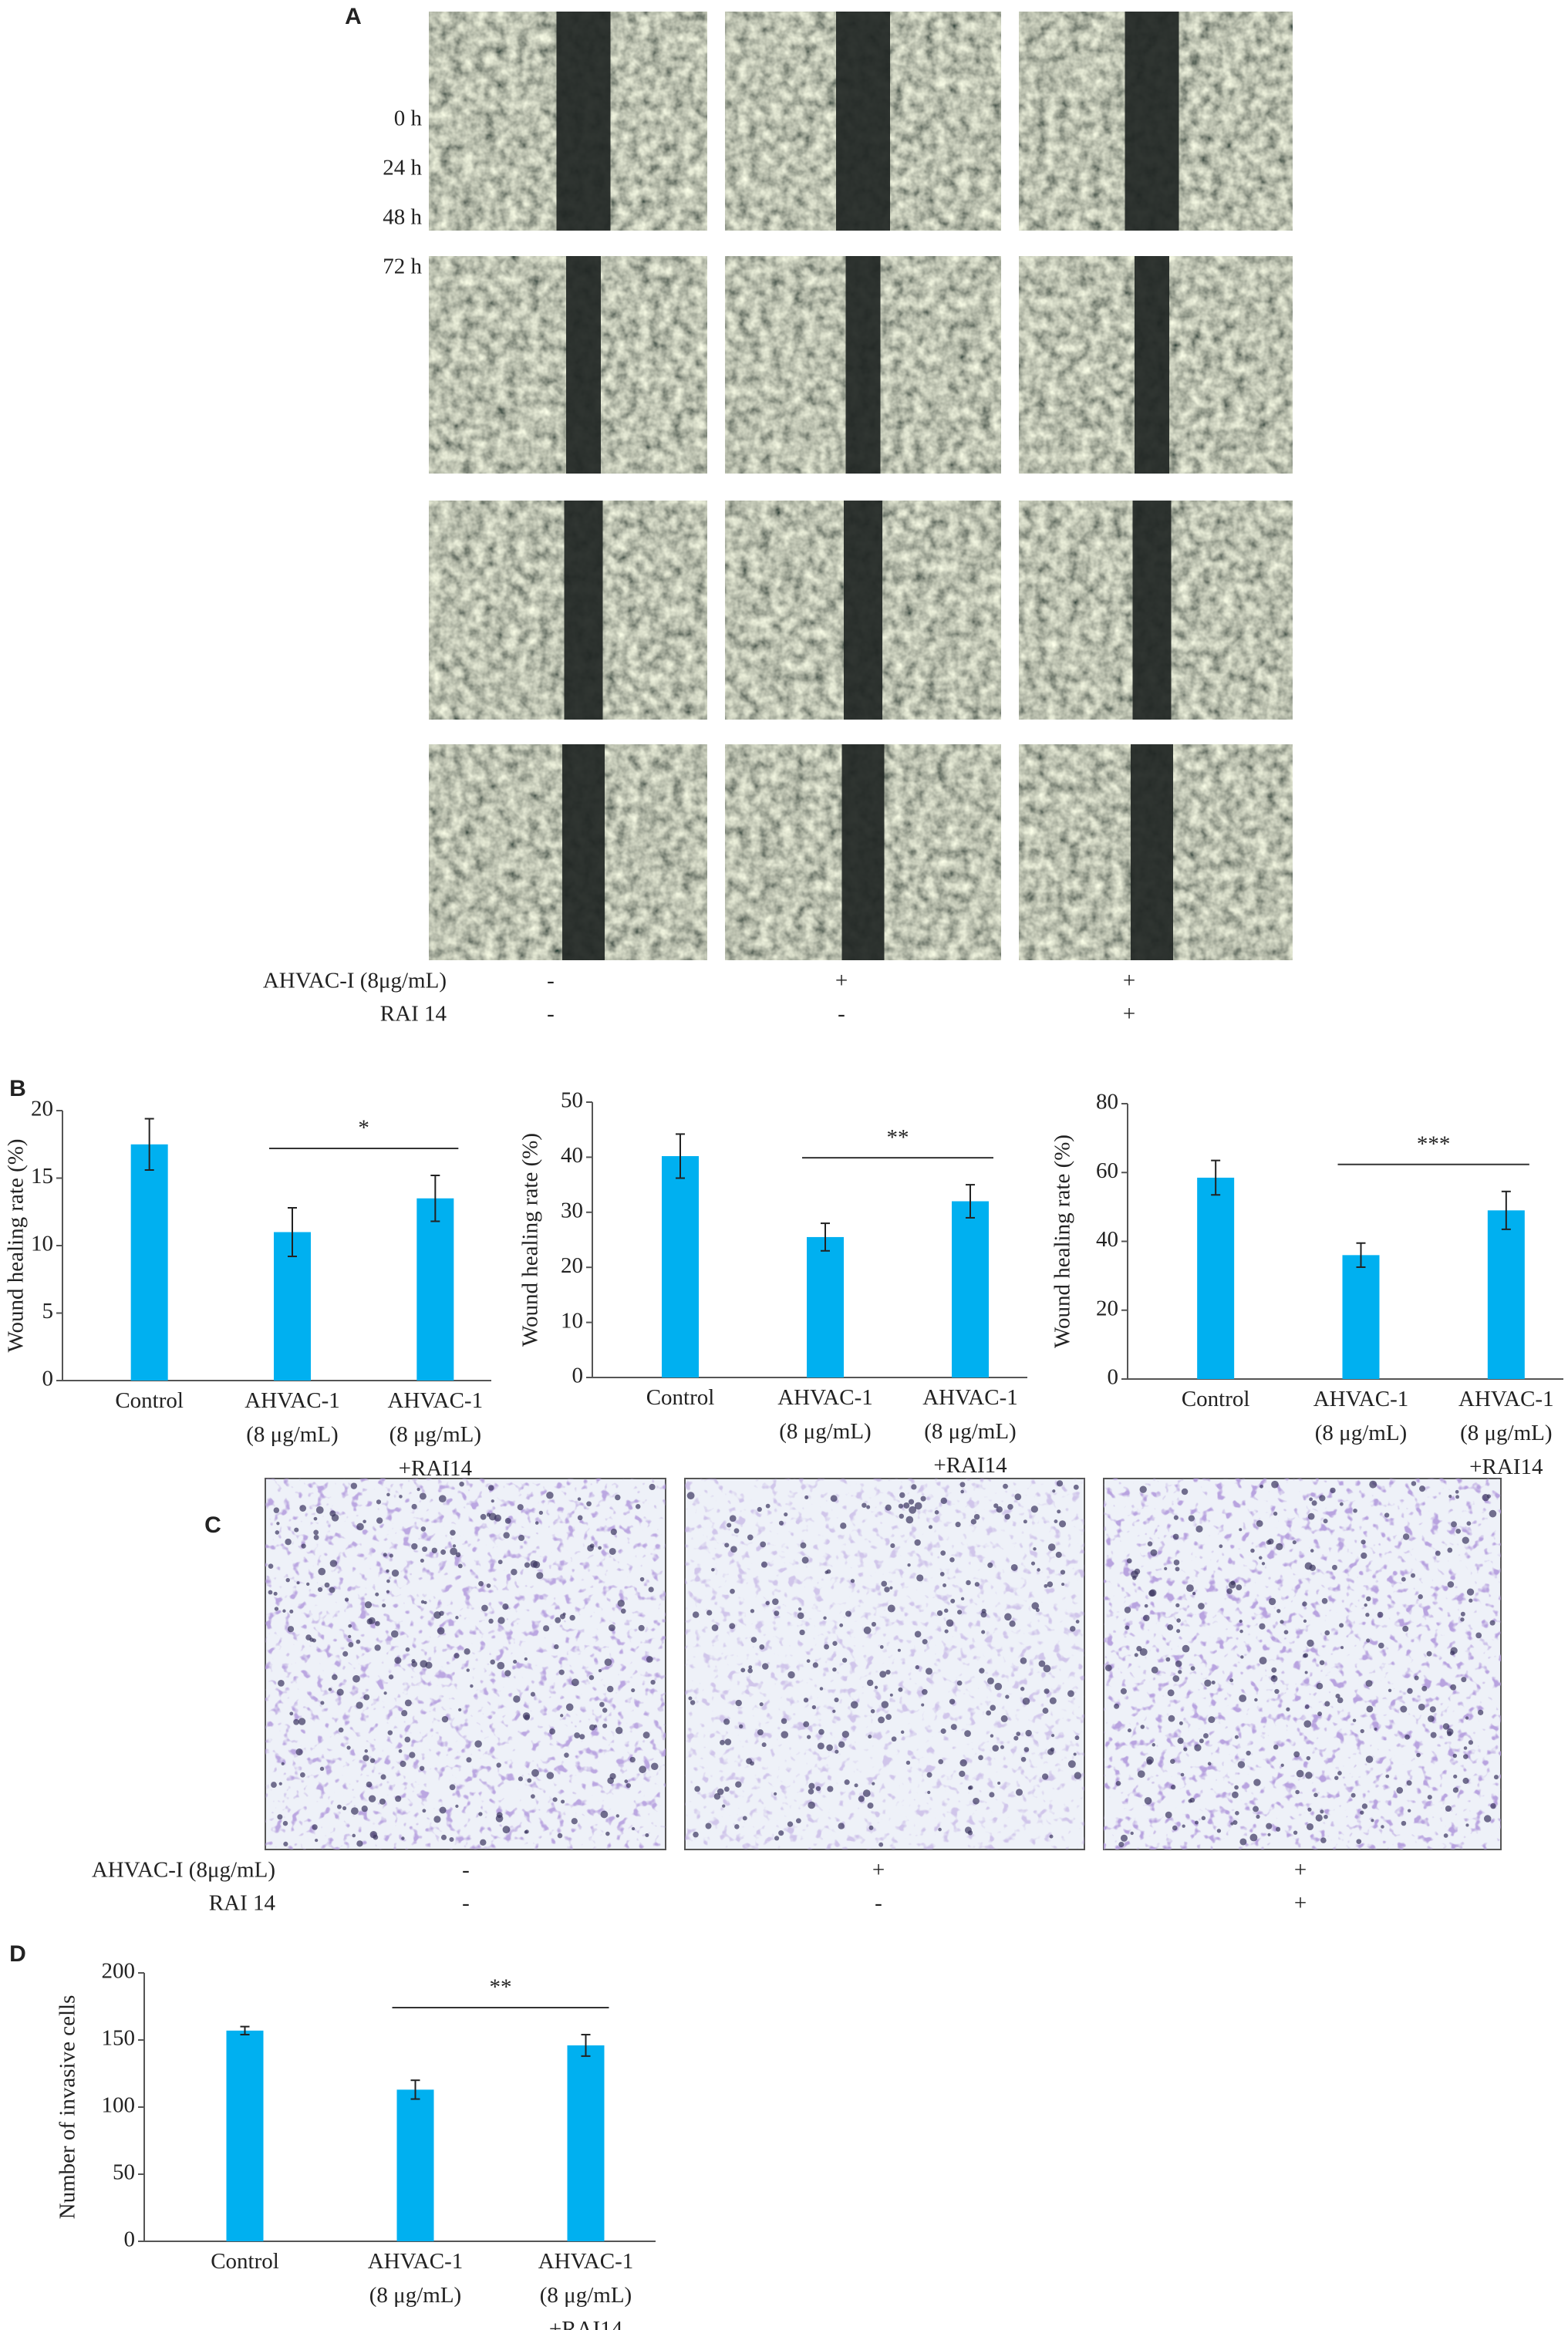 This screenshot has width=1568, height=2330. I want to click on label-line: (8 μg/mL), so click(586, 2295).